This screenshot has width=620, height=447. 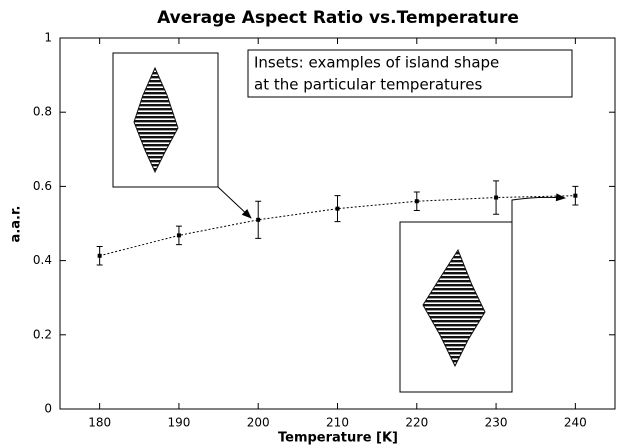 What do you see at coordinates (16, 224) in the screenshot?
I see `y-axis-label: a.a.r.` at bounding box center [16, 224].